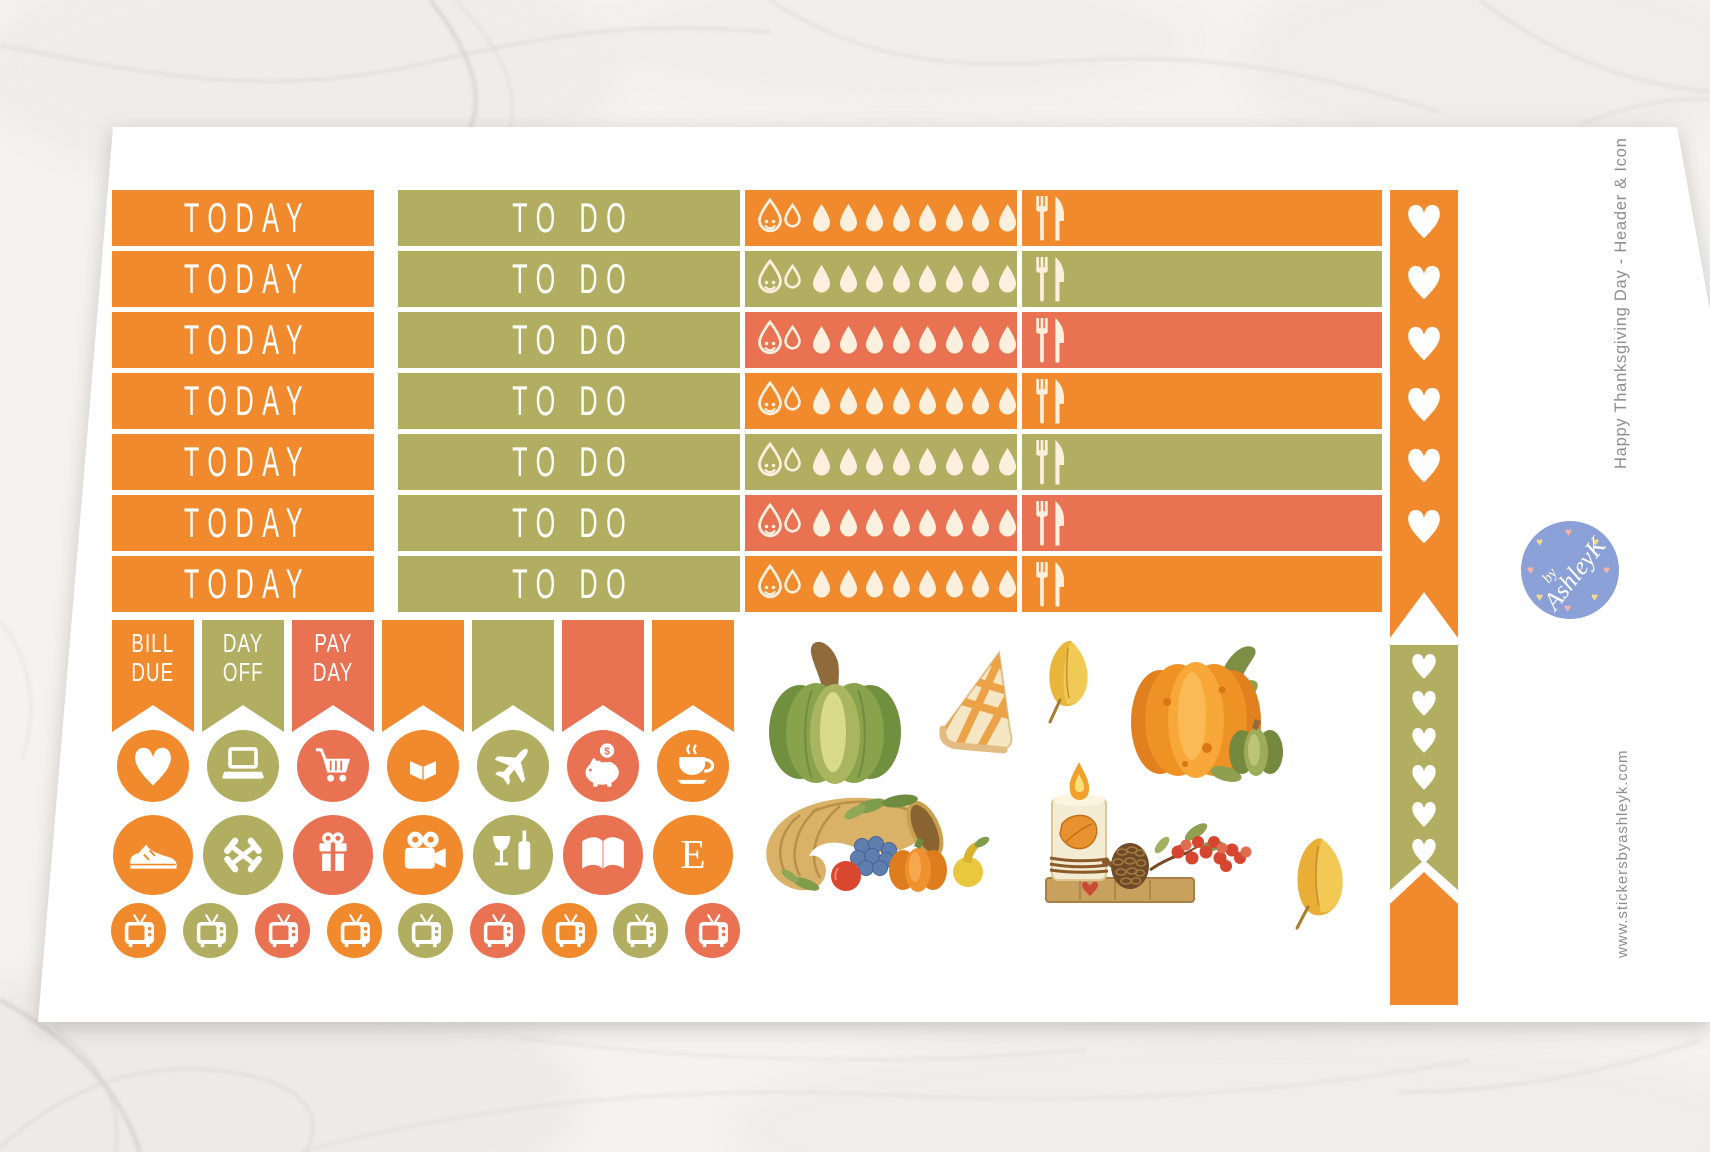 The image size is (1710, 1152). What do you see at coordinates (513, 766) in the screenshot?
I see `icon-circle-airplane` at bounding box center [513, 766].